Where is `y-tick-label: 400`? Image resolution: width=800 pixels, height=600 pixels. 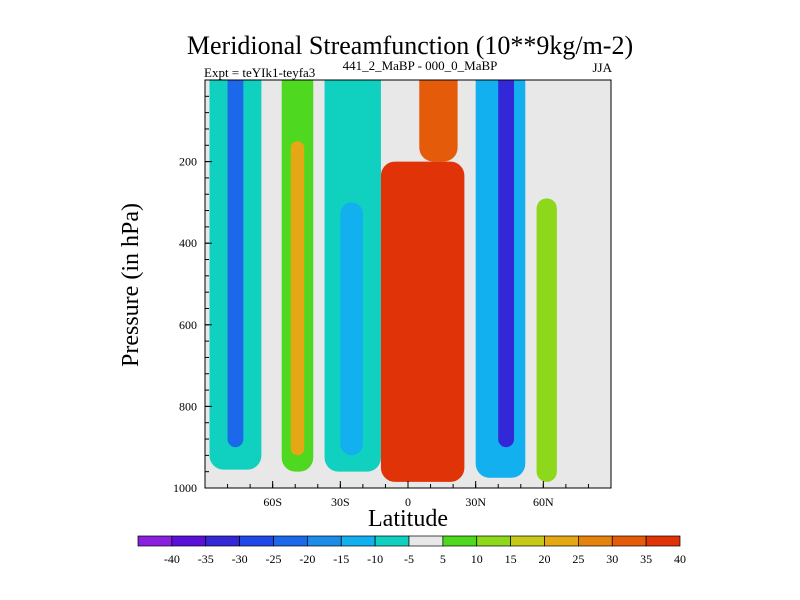
y-tick-label: 400 is located at coordinates (188, 243).